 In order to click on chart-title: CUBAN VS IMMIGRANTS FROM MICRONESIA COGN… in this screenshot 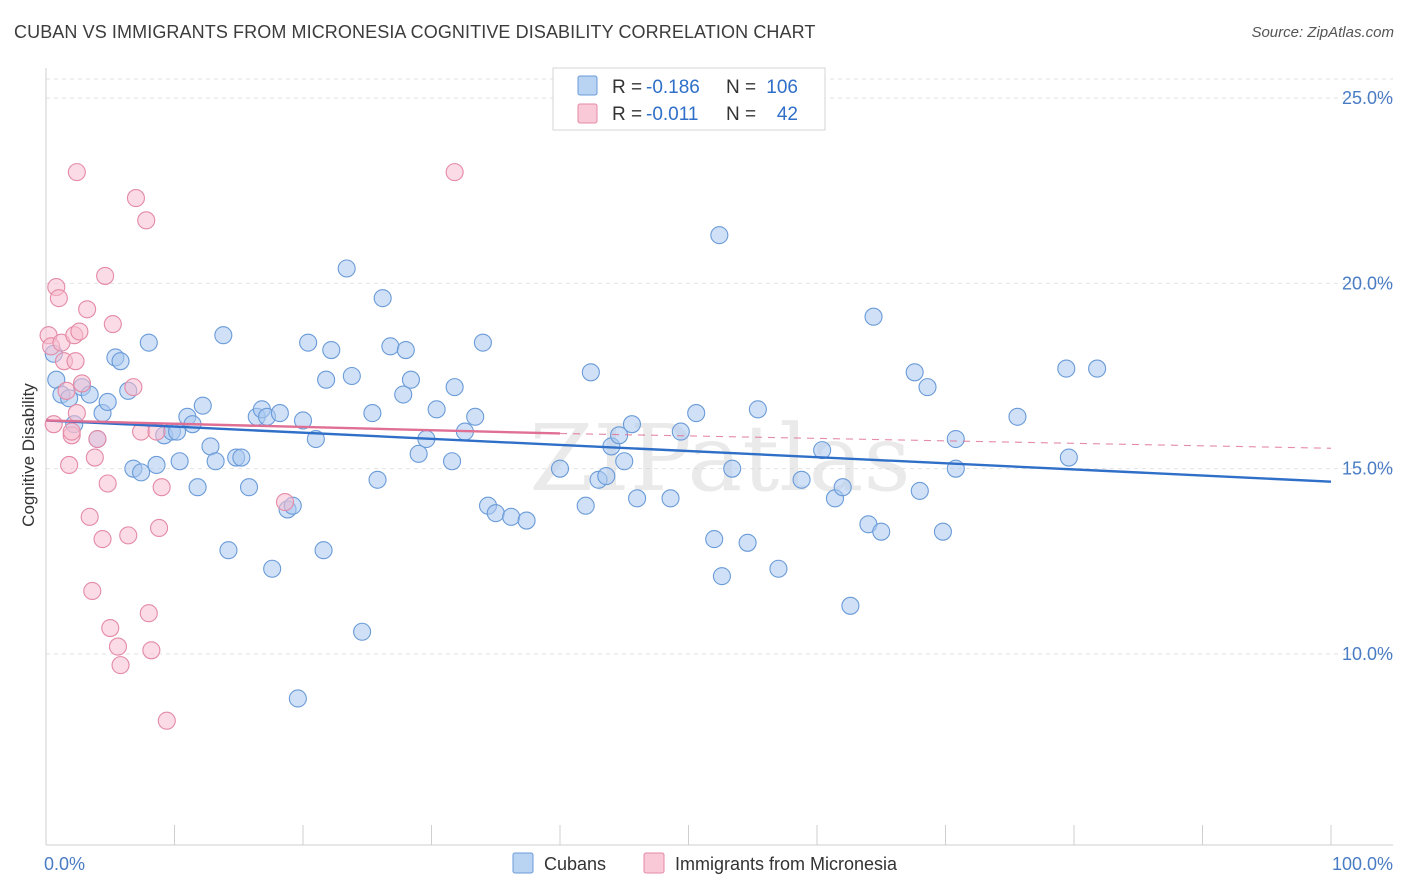, I will do `click(415, 32)`.